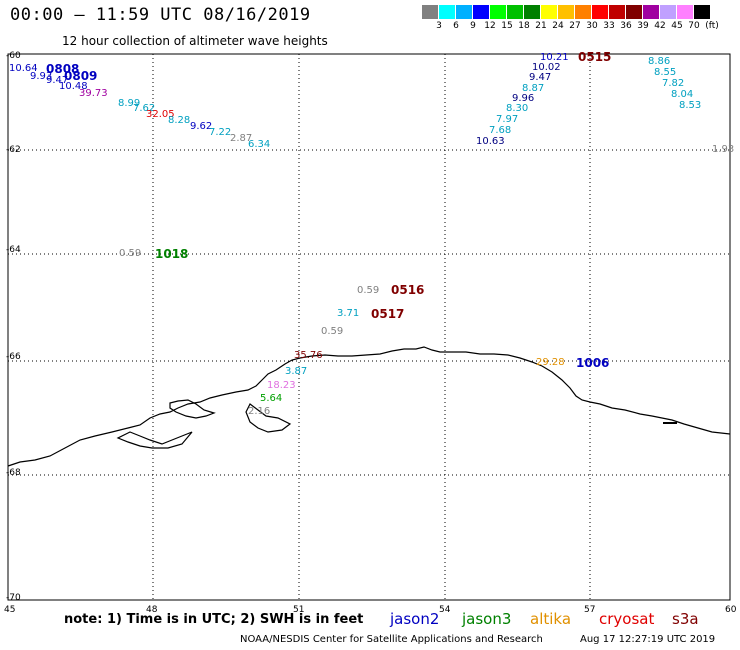  What do you see at coordinates (694, 26) in the screenshot?
I see `color-scale-tick: 70` at bounding box center [694, 26].